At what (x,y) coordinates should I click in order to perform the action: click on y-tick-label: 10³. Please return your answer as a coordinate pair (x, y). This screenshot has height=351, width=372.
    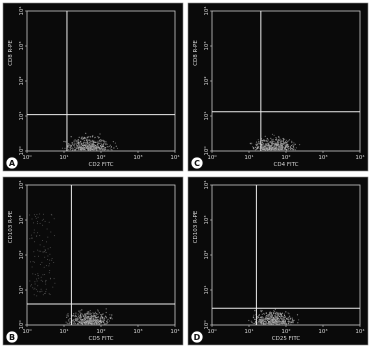
    Looking at the image, I should click on (206, 45).